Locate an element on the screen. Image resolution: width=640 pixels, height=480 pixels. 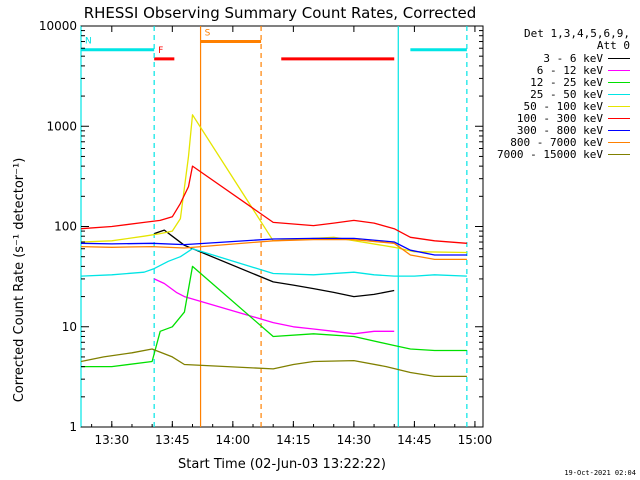
generation-timestamp: 19-Oct-2021 02:04 is located at coordinates (600, 473).